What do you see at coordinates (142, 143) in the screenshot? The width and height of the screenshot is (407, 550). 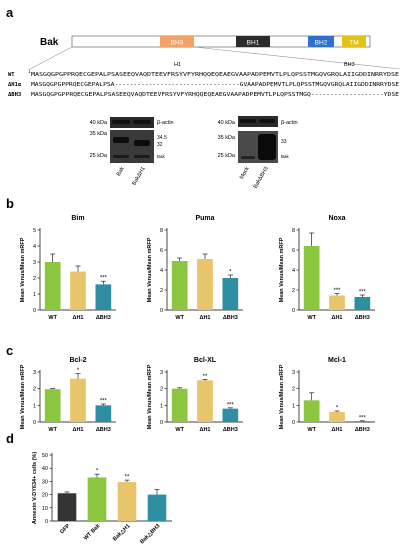 I see `bak-delta-h1-band` at bounding box center [142, 143].